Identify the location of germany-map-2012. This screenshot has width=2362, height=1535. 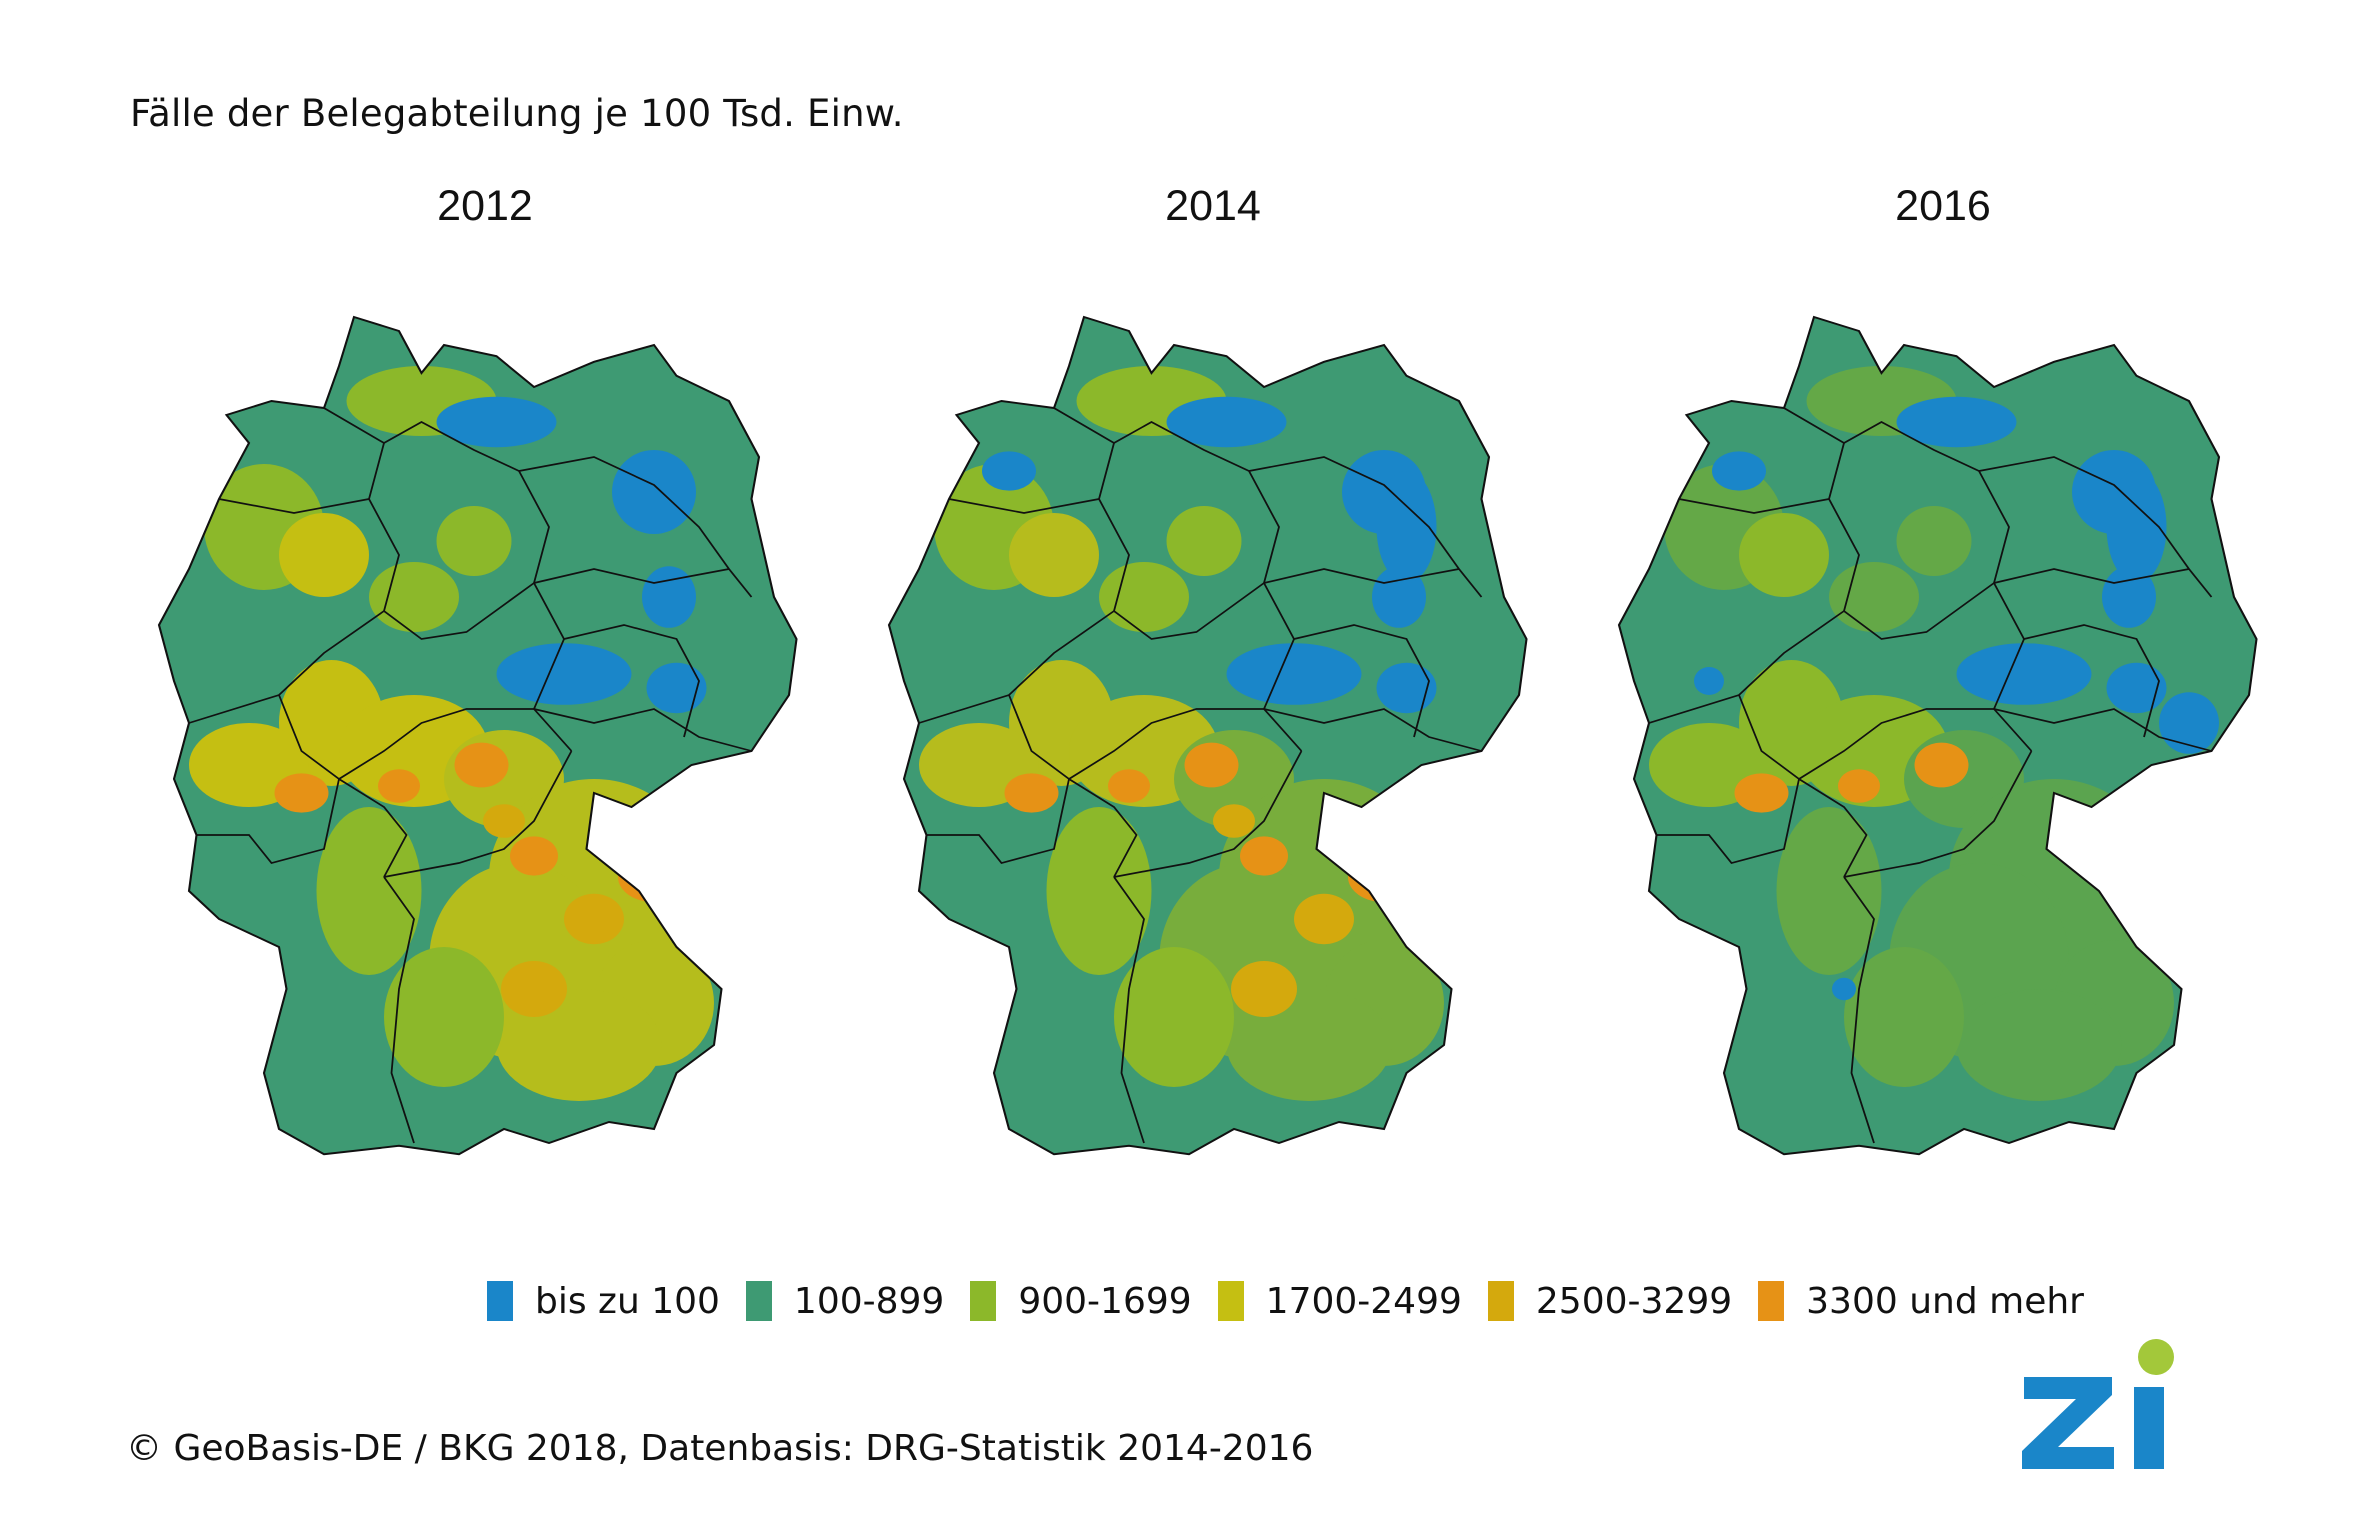
(477, 735).